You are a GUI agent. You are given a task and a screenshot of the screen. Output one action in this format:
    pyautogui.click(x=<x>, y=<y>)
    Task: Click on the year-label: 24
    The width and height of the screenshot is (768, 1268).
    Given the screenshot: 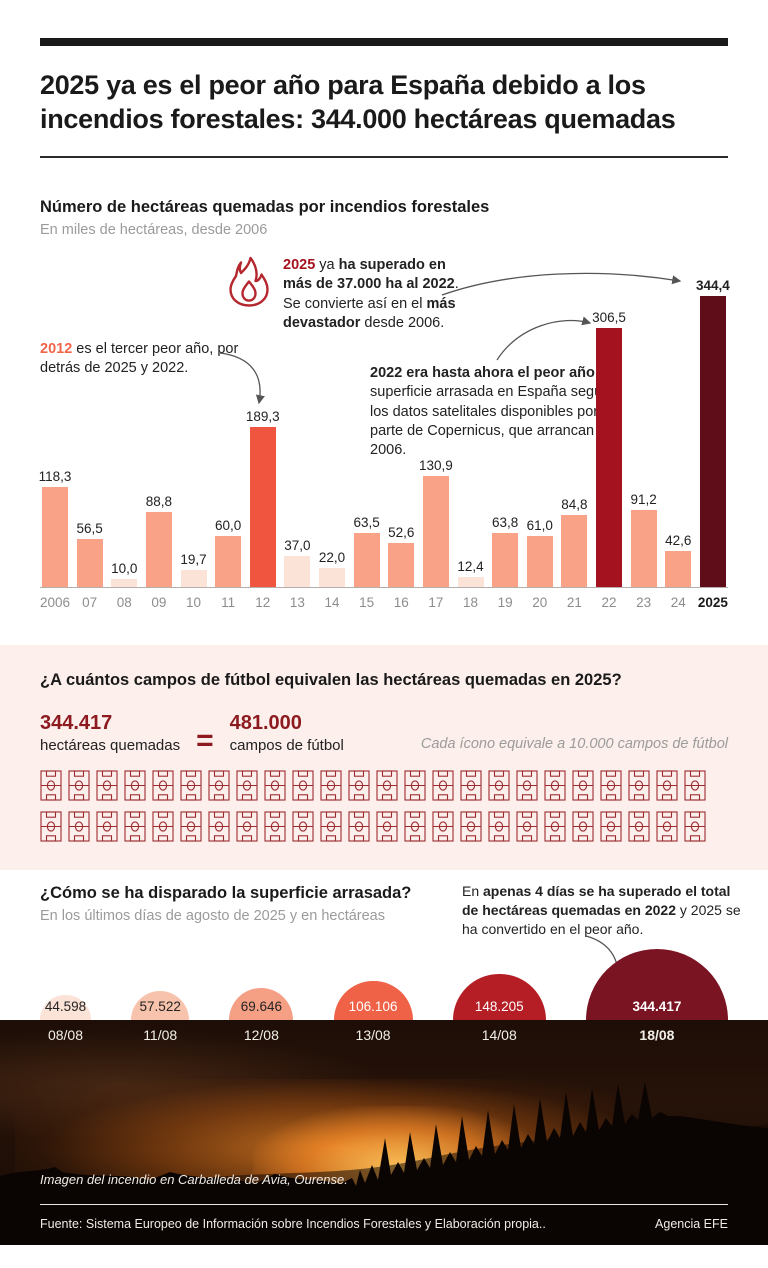 What is the action you would take?
    pyautogui.click(x=678, y=603)
    